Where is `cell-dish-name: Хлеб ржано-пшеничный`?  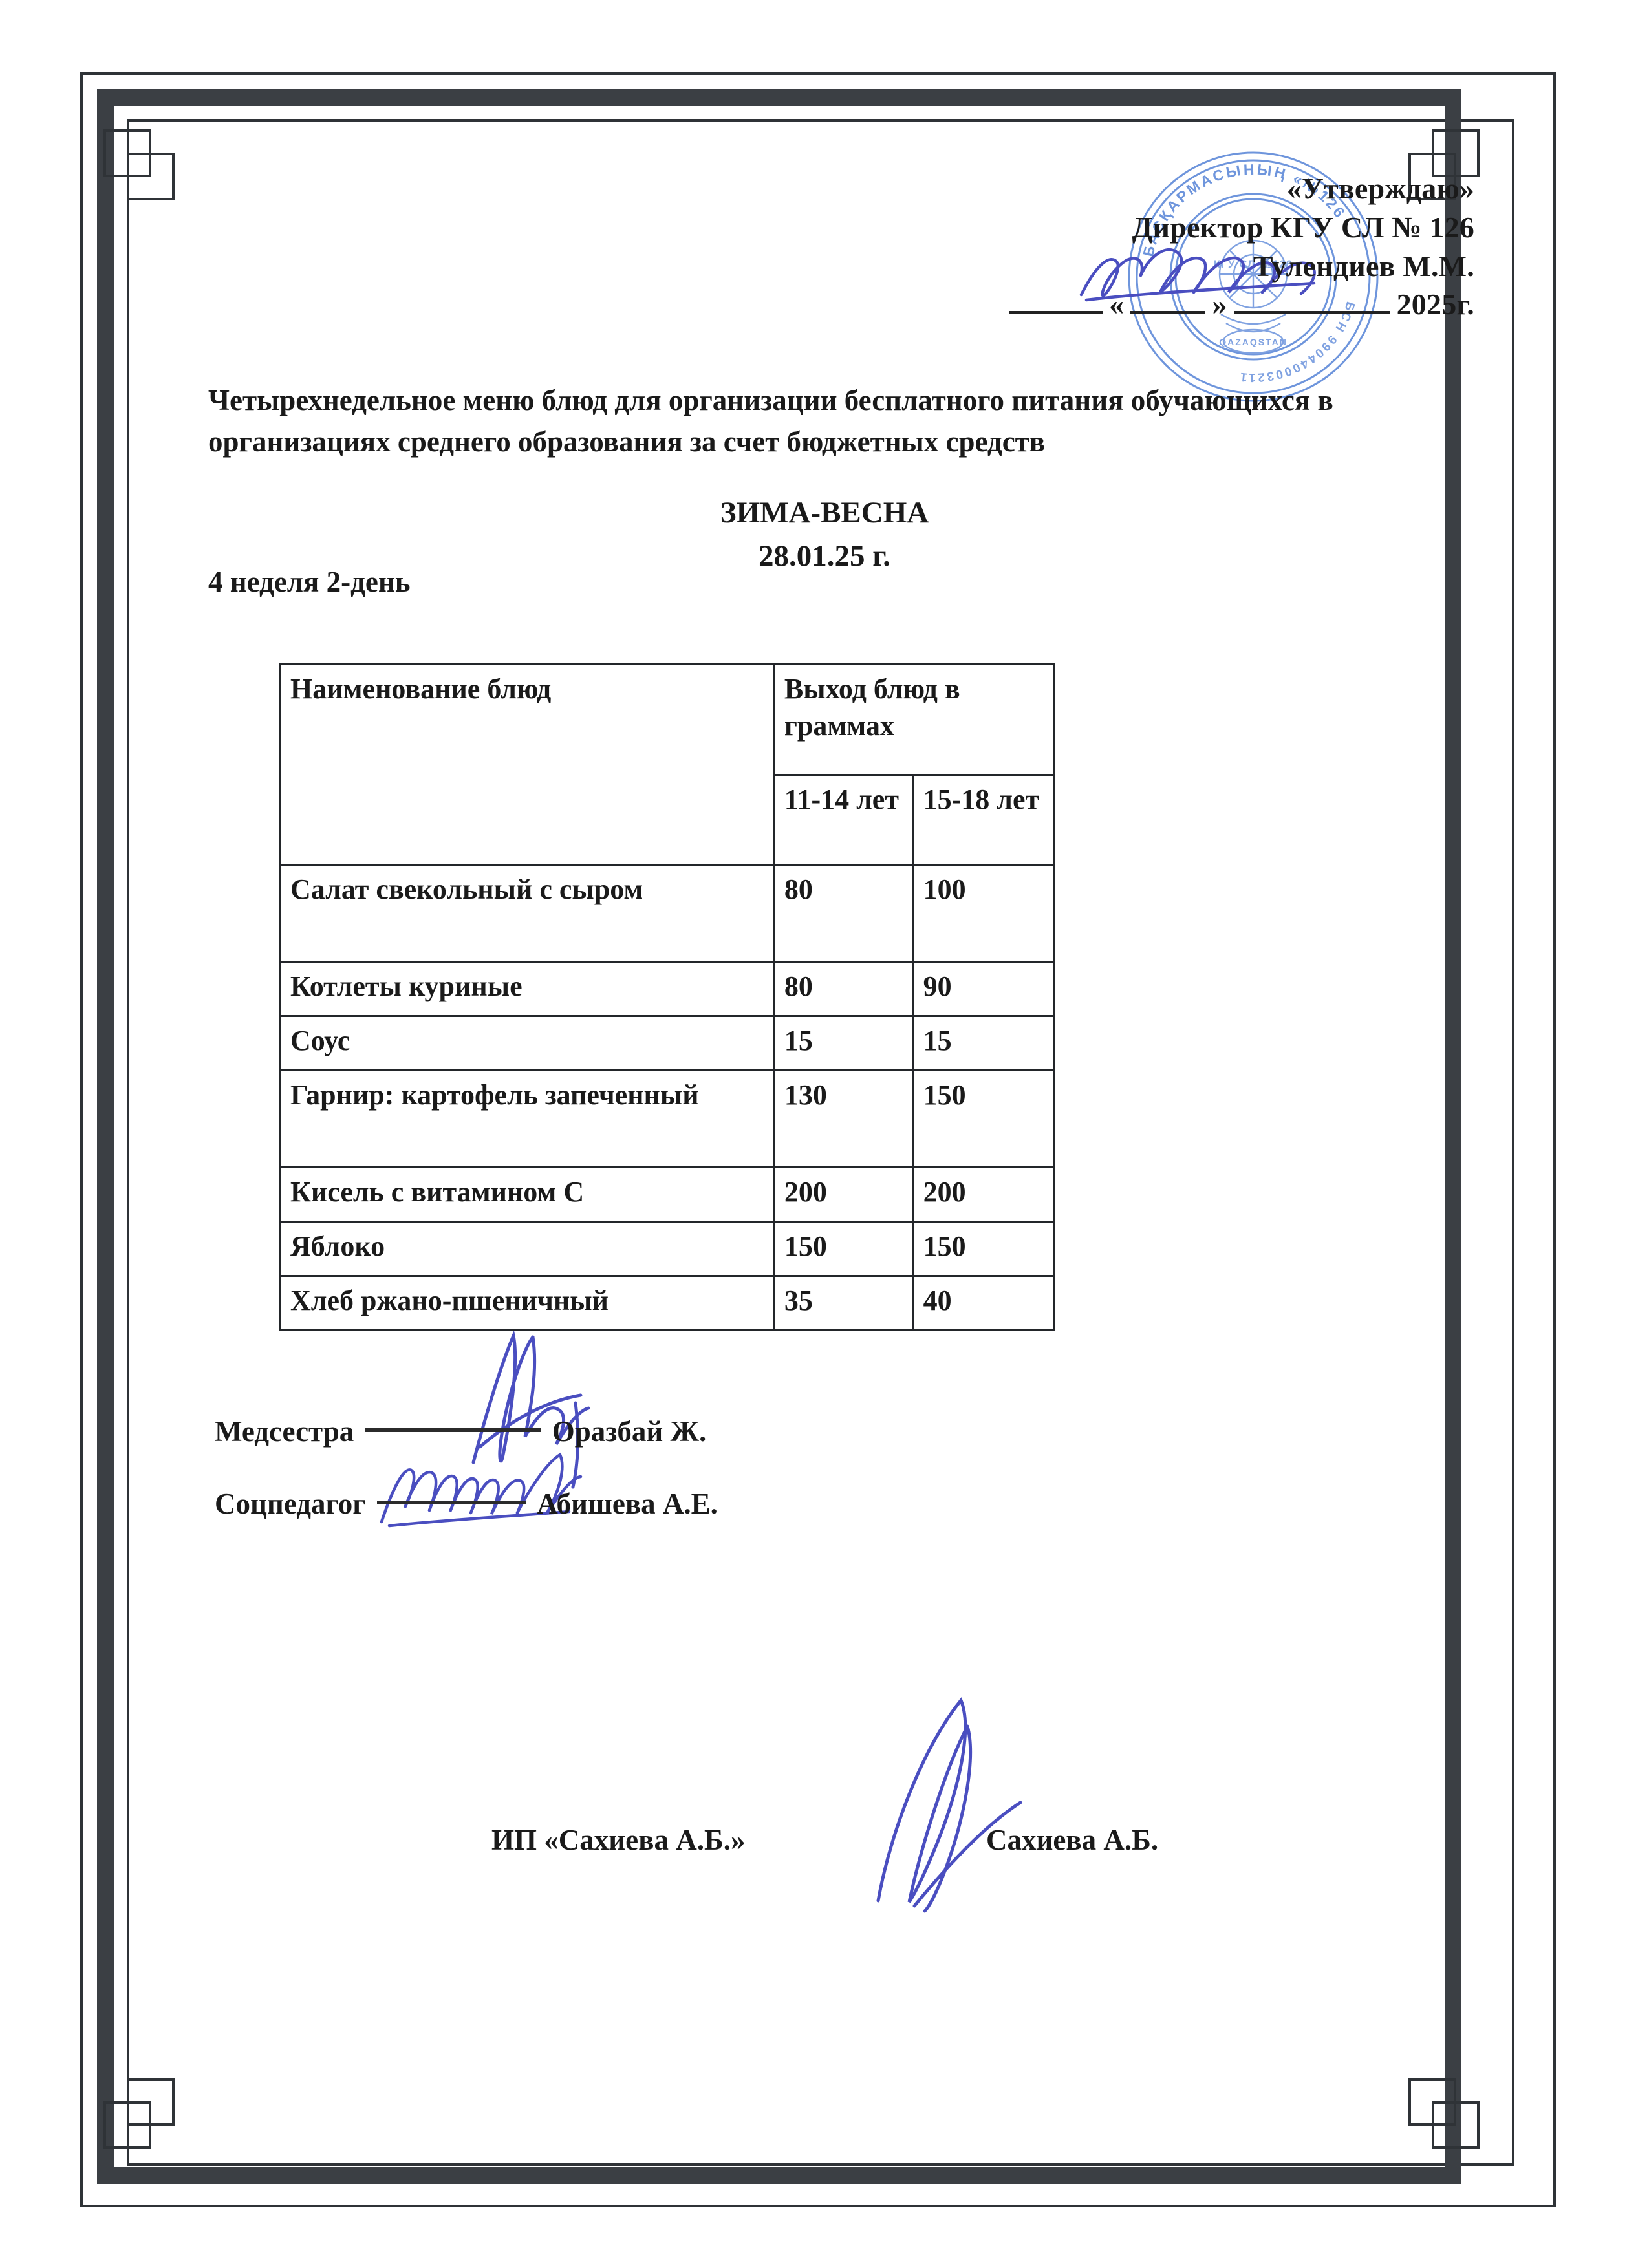
cell-dish-name: Хлеб ржано-пшеничный is located at coordinates (527, 1303).